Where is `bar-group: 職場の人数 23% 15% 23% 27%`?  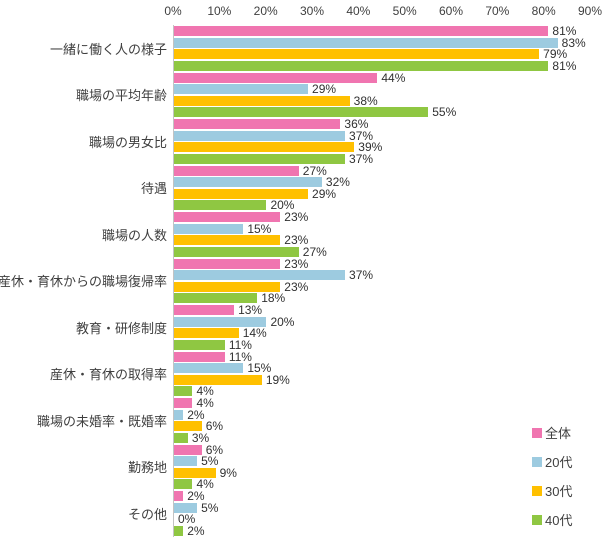 bar-group: 職場の人数 23% 15% 23% 27% is located at coordinates (346, 234).